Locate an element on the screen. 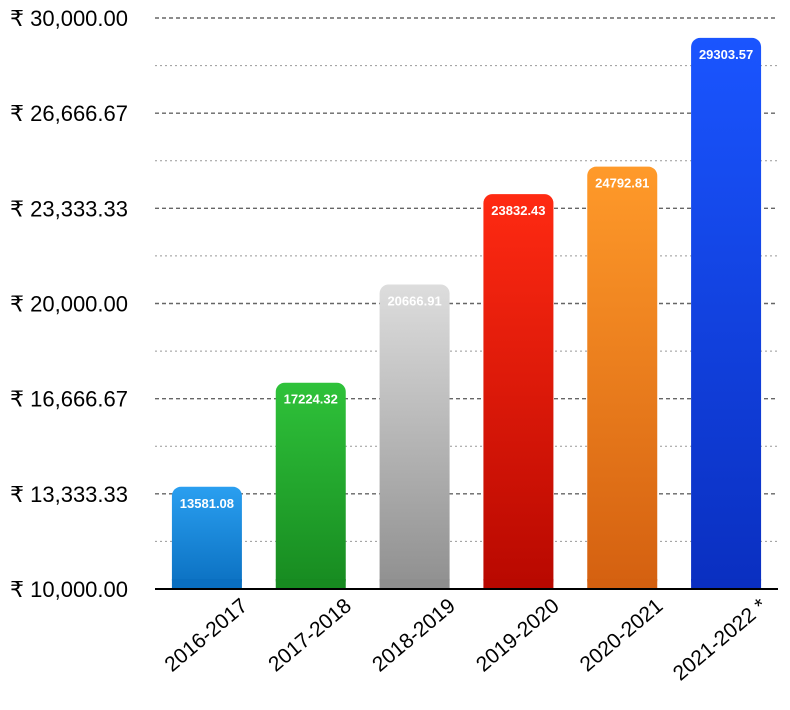 The height and width of the screenshot is (710, 790). data-label: 17224.32 is located at coordinates (311, 399).